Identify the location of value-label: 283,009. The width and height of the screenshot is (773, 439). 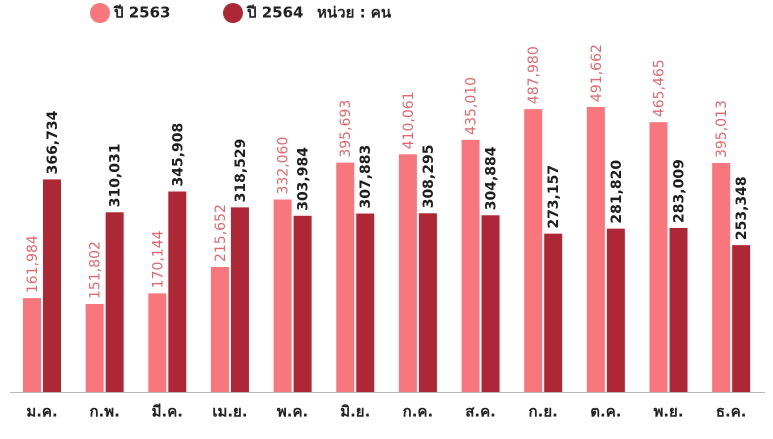
(680, 191).